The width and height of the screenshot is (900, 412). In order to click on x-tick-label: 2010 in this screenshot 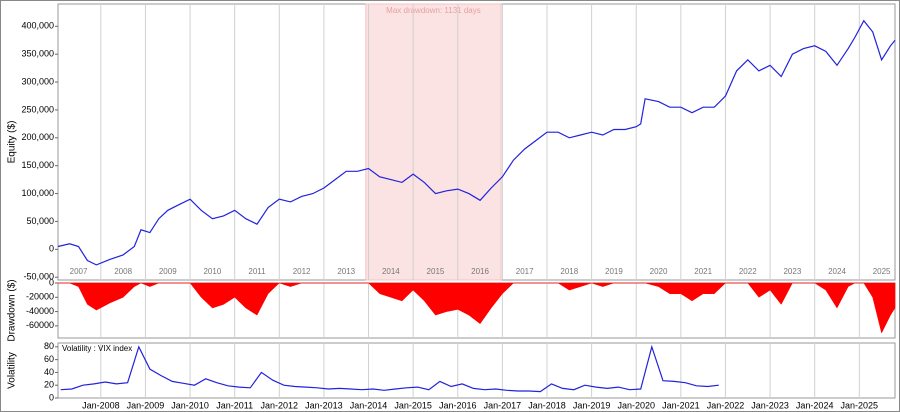, I will do `click(212, 271)`.